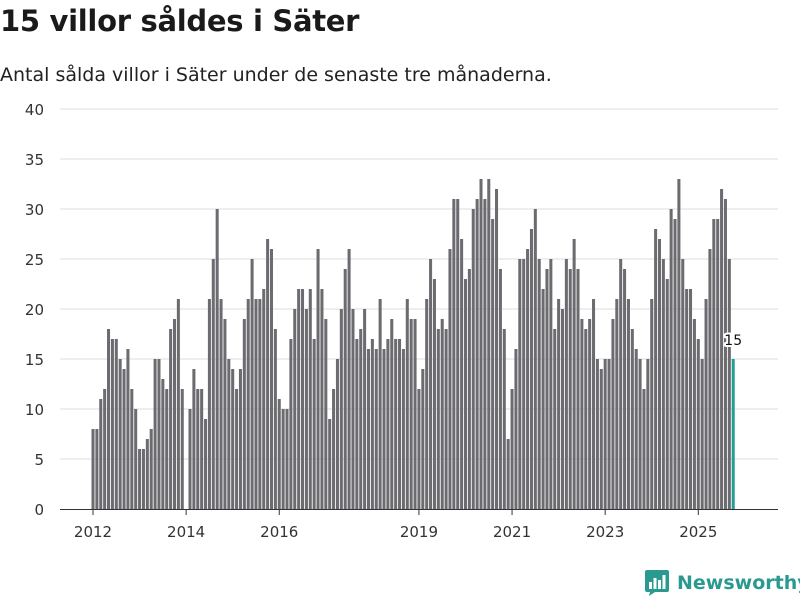 This screenshot has height=600, width=800. I want to click on y-tick-label: 5, so click(39, 460).